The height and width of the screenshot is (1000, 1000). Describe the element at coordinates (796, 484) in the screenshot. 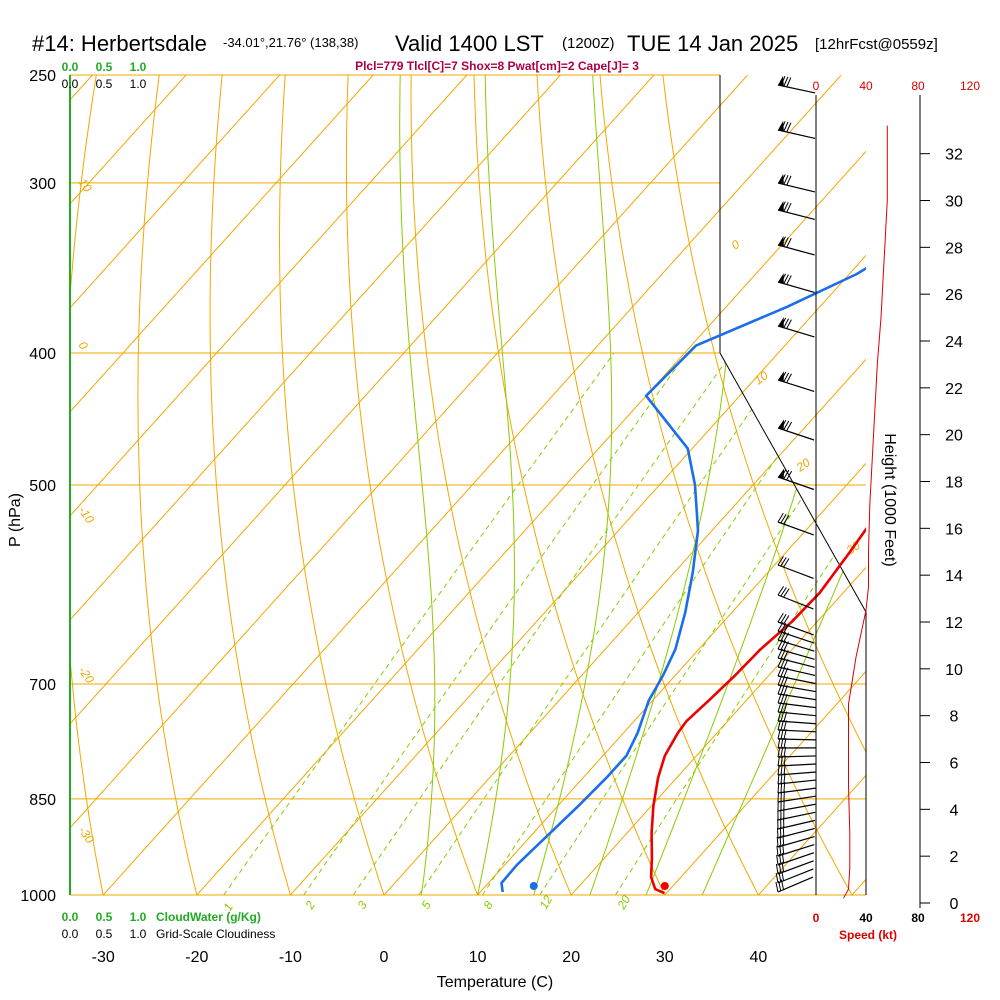

I see `wind-barbs` at that location.